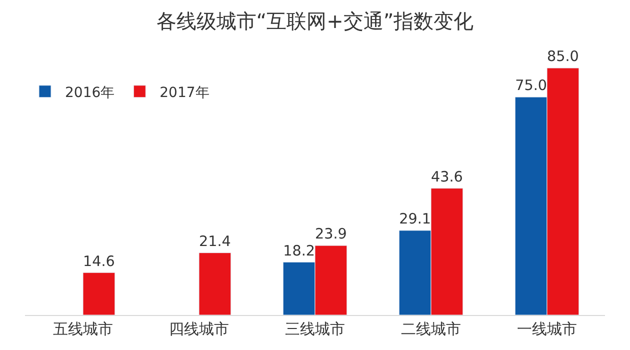  What do you see at coordinates (331, 234) in the screenshot?
I see `data-label: 23.9` at bounding box center [331, 234].